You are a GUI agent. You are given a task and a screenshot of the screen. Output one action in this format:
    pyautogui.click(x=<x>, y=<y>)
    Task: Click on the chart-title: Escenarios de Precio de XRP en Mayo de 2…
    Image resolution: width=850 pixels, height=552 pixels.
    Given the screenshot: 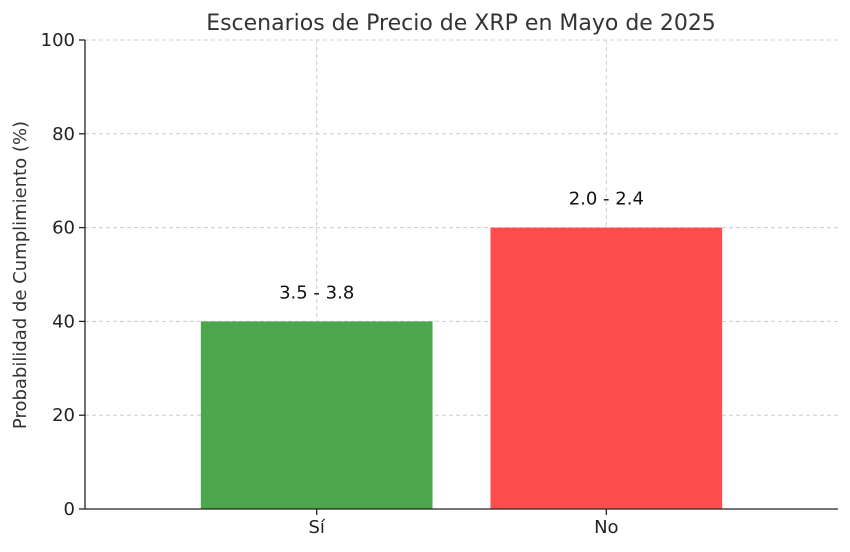 What is the action you would take?
    pyautogui.click(x=461, y=23)
    